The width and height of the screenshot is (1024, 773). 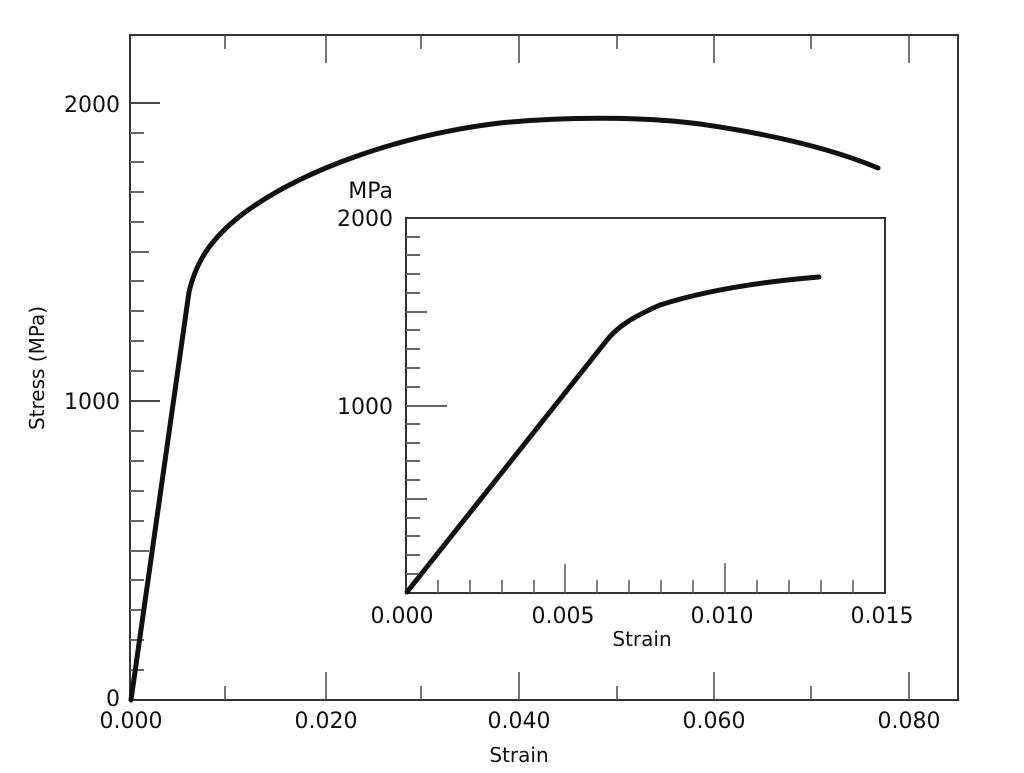 What do you see at coordinates (519, 721) in the screenshot?
I see `main-x-tick-label: 0.040` at bounding box center [519, 721].